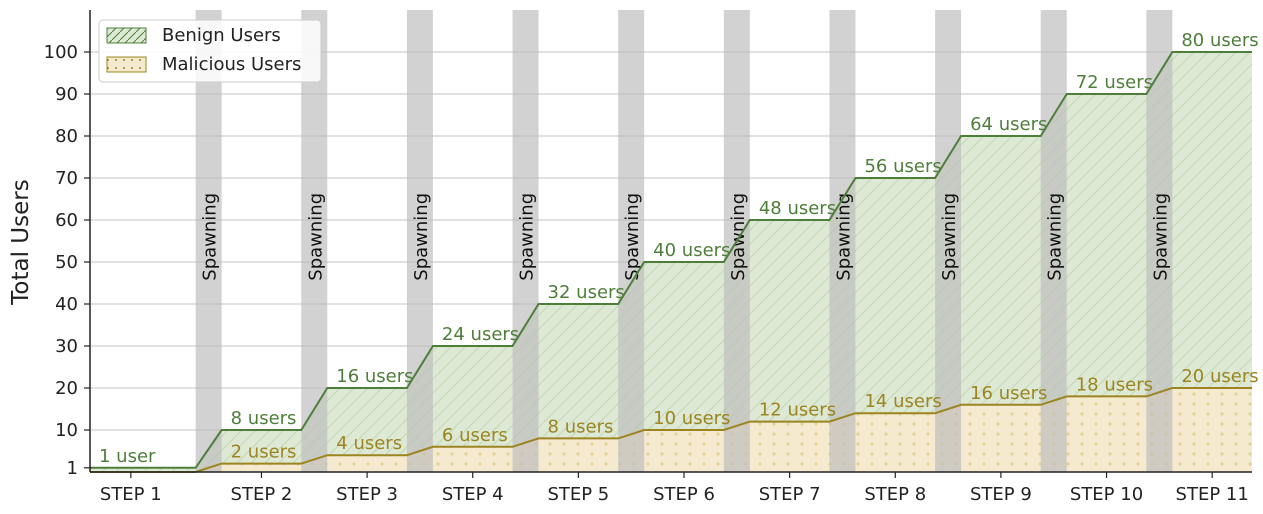  What do you see at coordinates (369, 443) in the screenshot?
I see `data-label: 4 users` at bounding box center [369, 443].